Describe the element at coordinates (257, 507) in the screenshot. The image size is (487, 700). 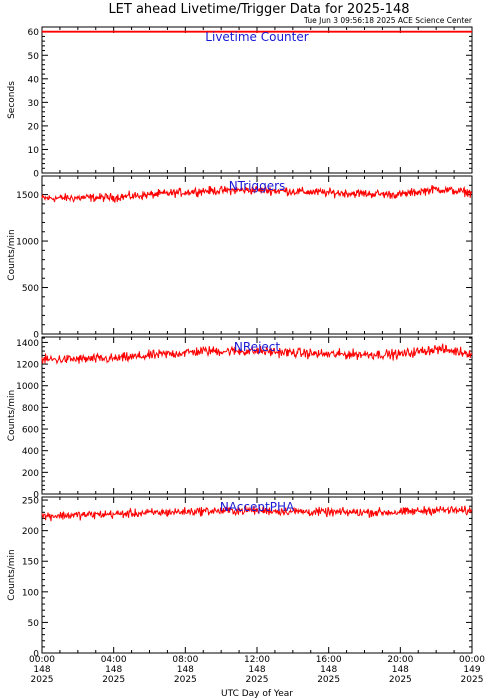
I see `panel-label: NAcceptPHA` at that location.